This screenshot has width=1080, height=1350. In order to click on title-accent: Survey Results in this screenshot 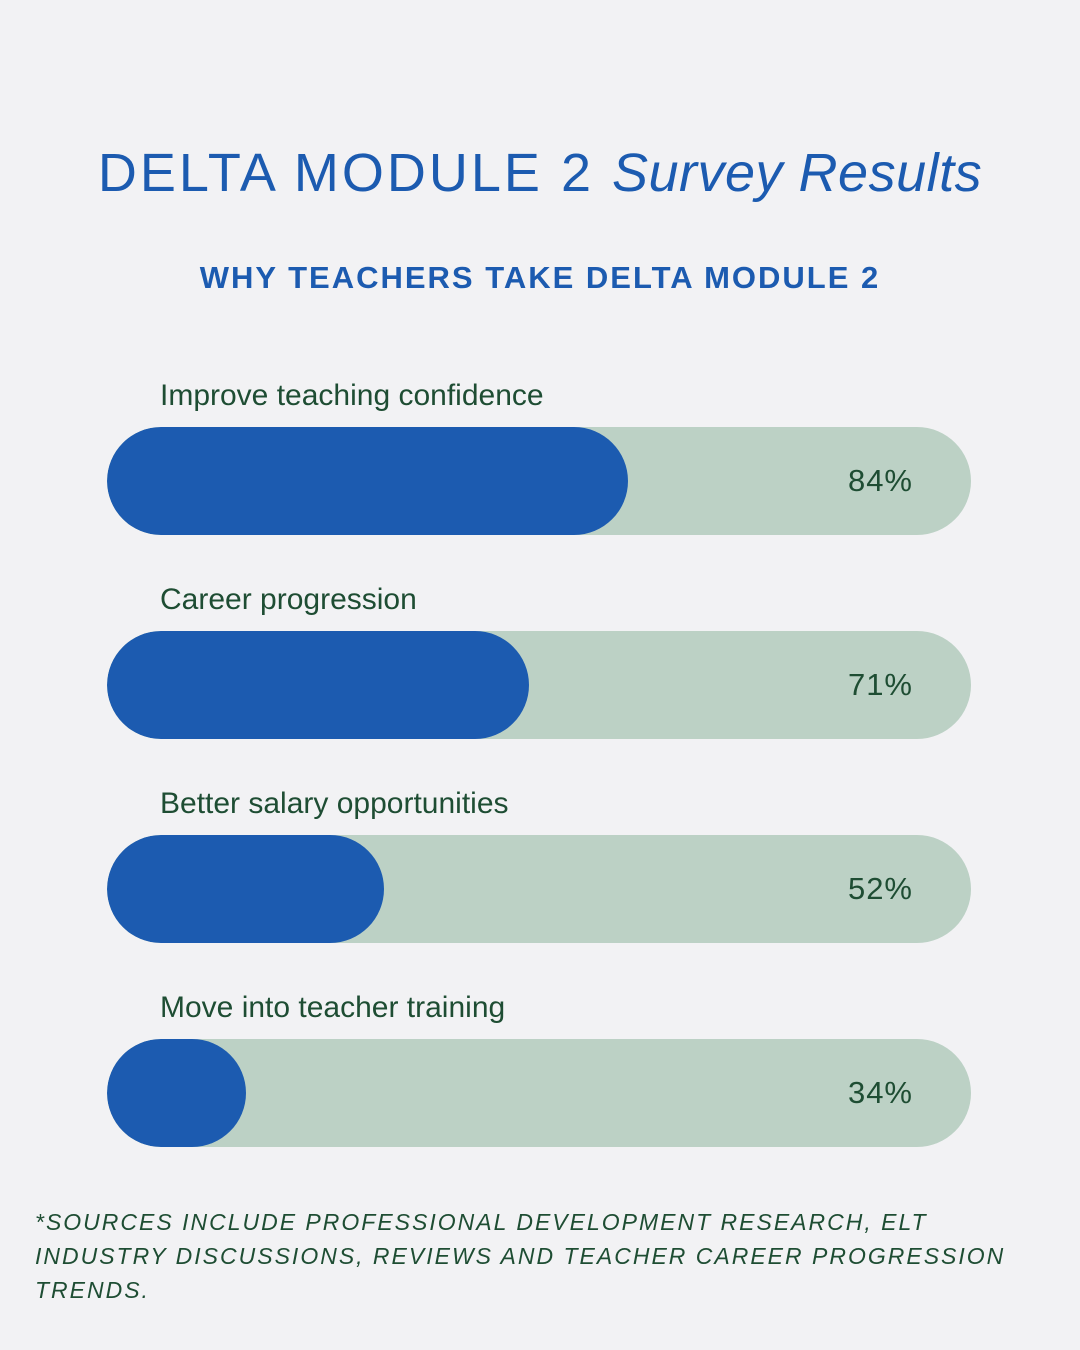, I will do `click(797, 173)`.